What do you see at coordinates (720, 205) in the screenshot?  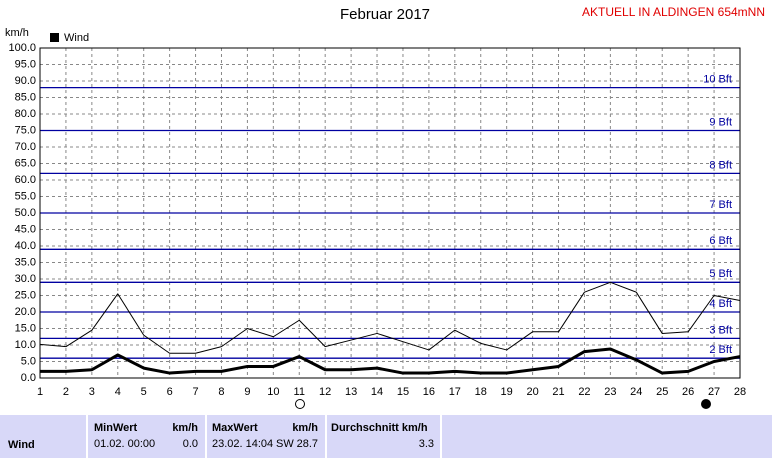 I see `beaufort-label: 7 Bft` at bounding box center [720, 205].